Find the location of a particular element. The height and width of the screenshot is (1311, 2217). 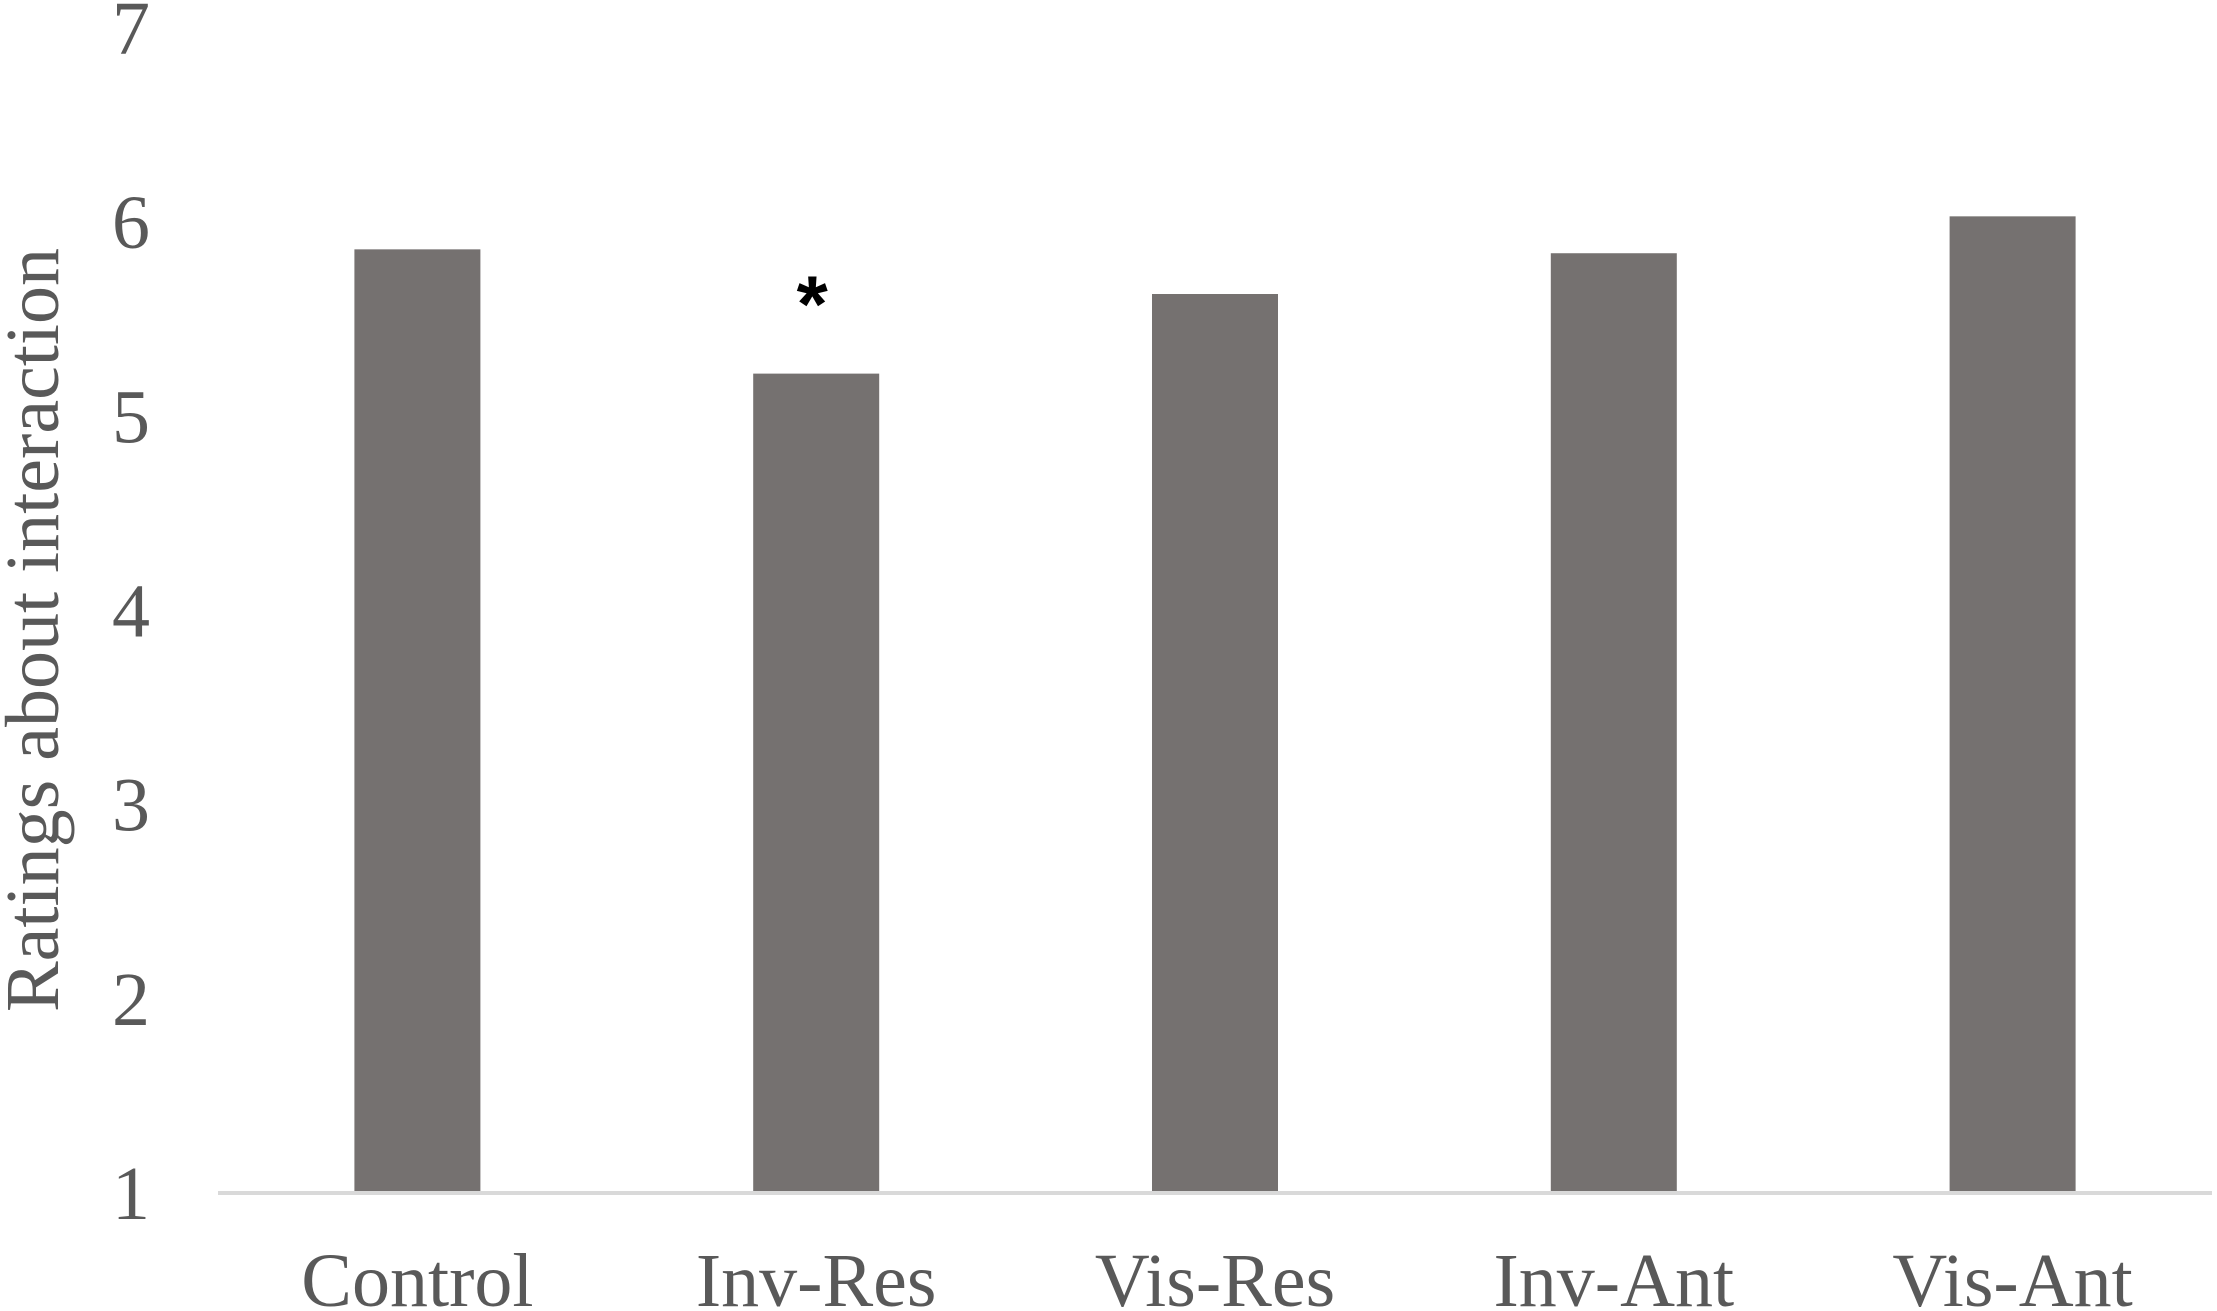

y-tick-label: 7 is located at coordinates (131, 35).